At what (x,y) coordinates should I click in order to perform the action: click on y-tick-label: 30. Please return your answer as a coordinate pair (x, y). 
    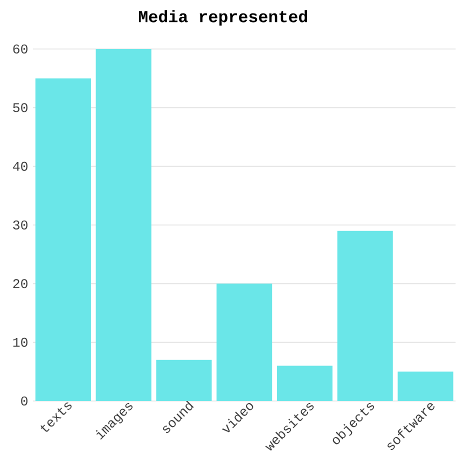
    Looking at the image, I should click on (20, 225).